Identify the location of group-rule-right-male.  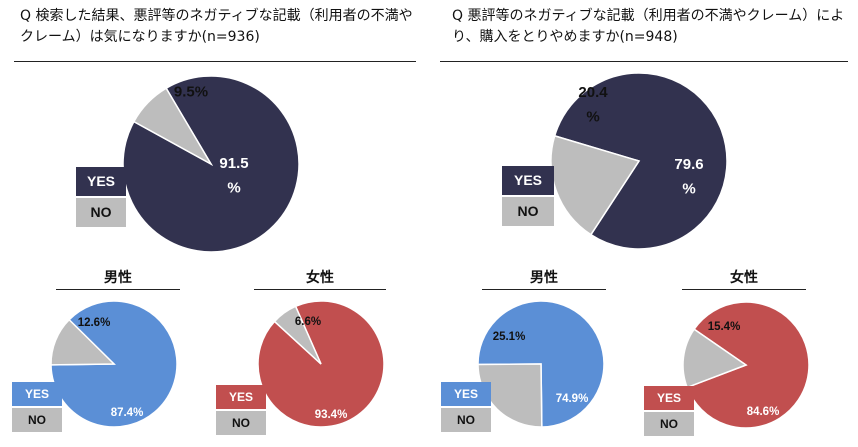
(544, 289).